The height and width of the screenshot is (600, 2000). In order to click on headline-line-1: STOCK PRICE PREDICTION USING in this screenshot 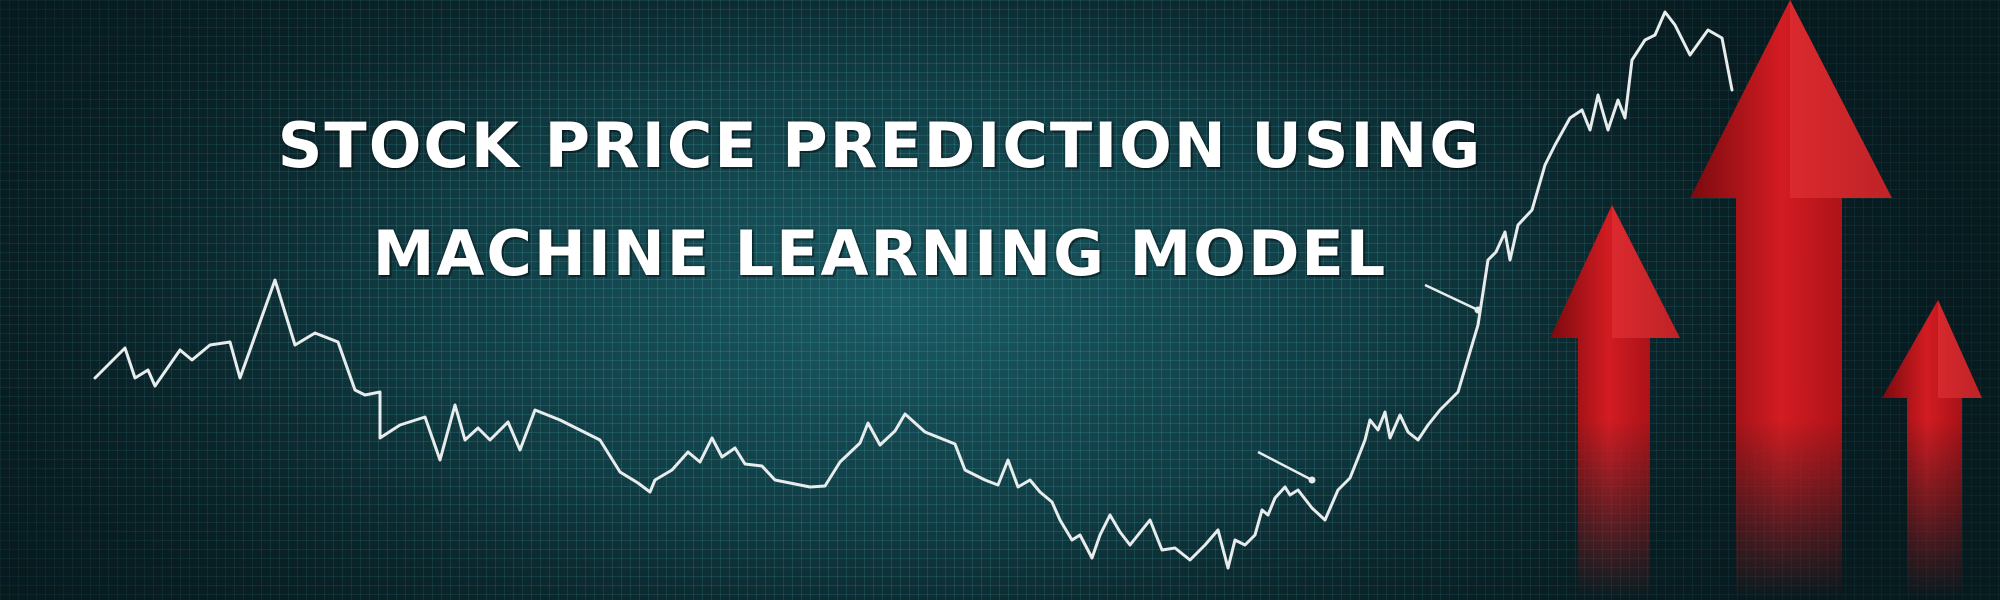, I will do `click(880, 145)`.